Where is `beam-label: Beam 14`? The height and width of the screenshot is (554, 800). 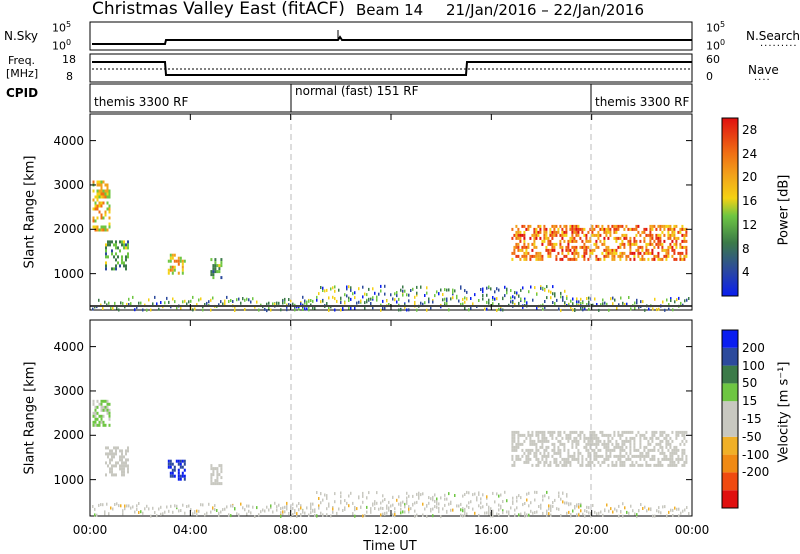 beam-label: Beam 14 is located at coordinates (390, 10).